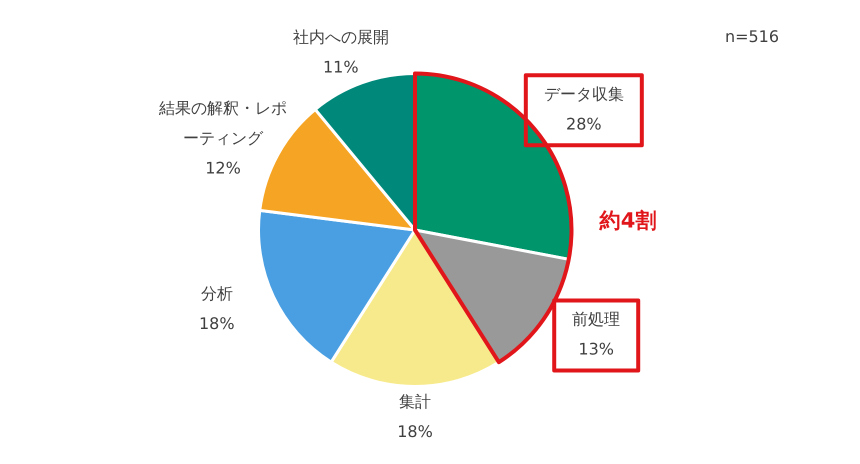 The height and width of the screenshot is (464, 860). What do you see at coordinates (222, 123) in the screenshot?
I see `slice-label: 結果の解釈・レポーティング` at bounding box center [222, 123].